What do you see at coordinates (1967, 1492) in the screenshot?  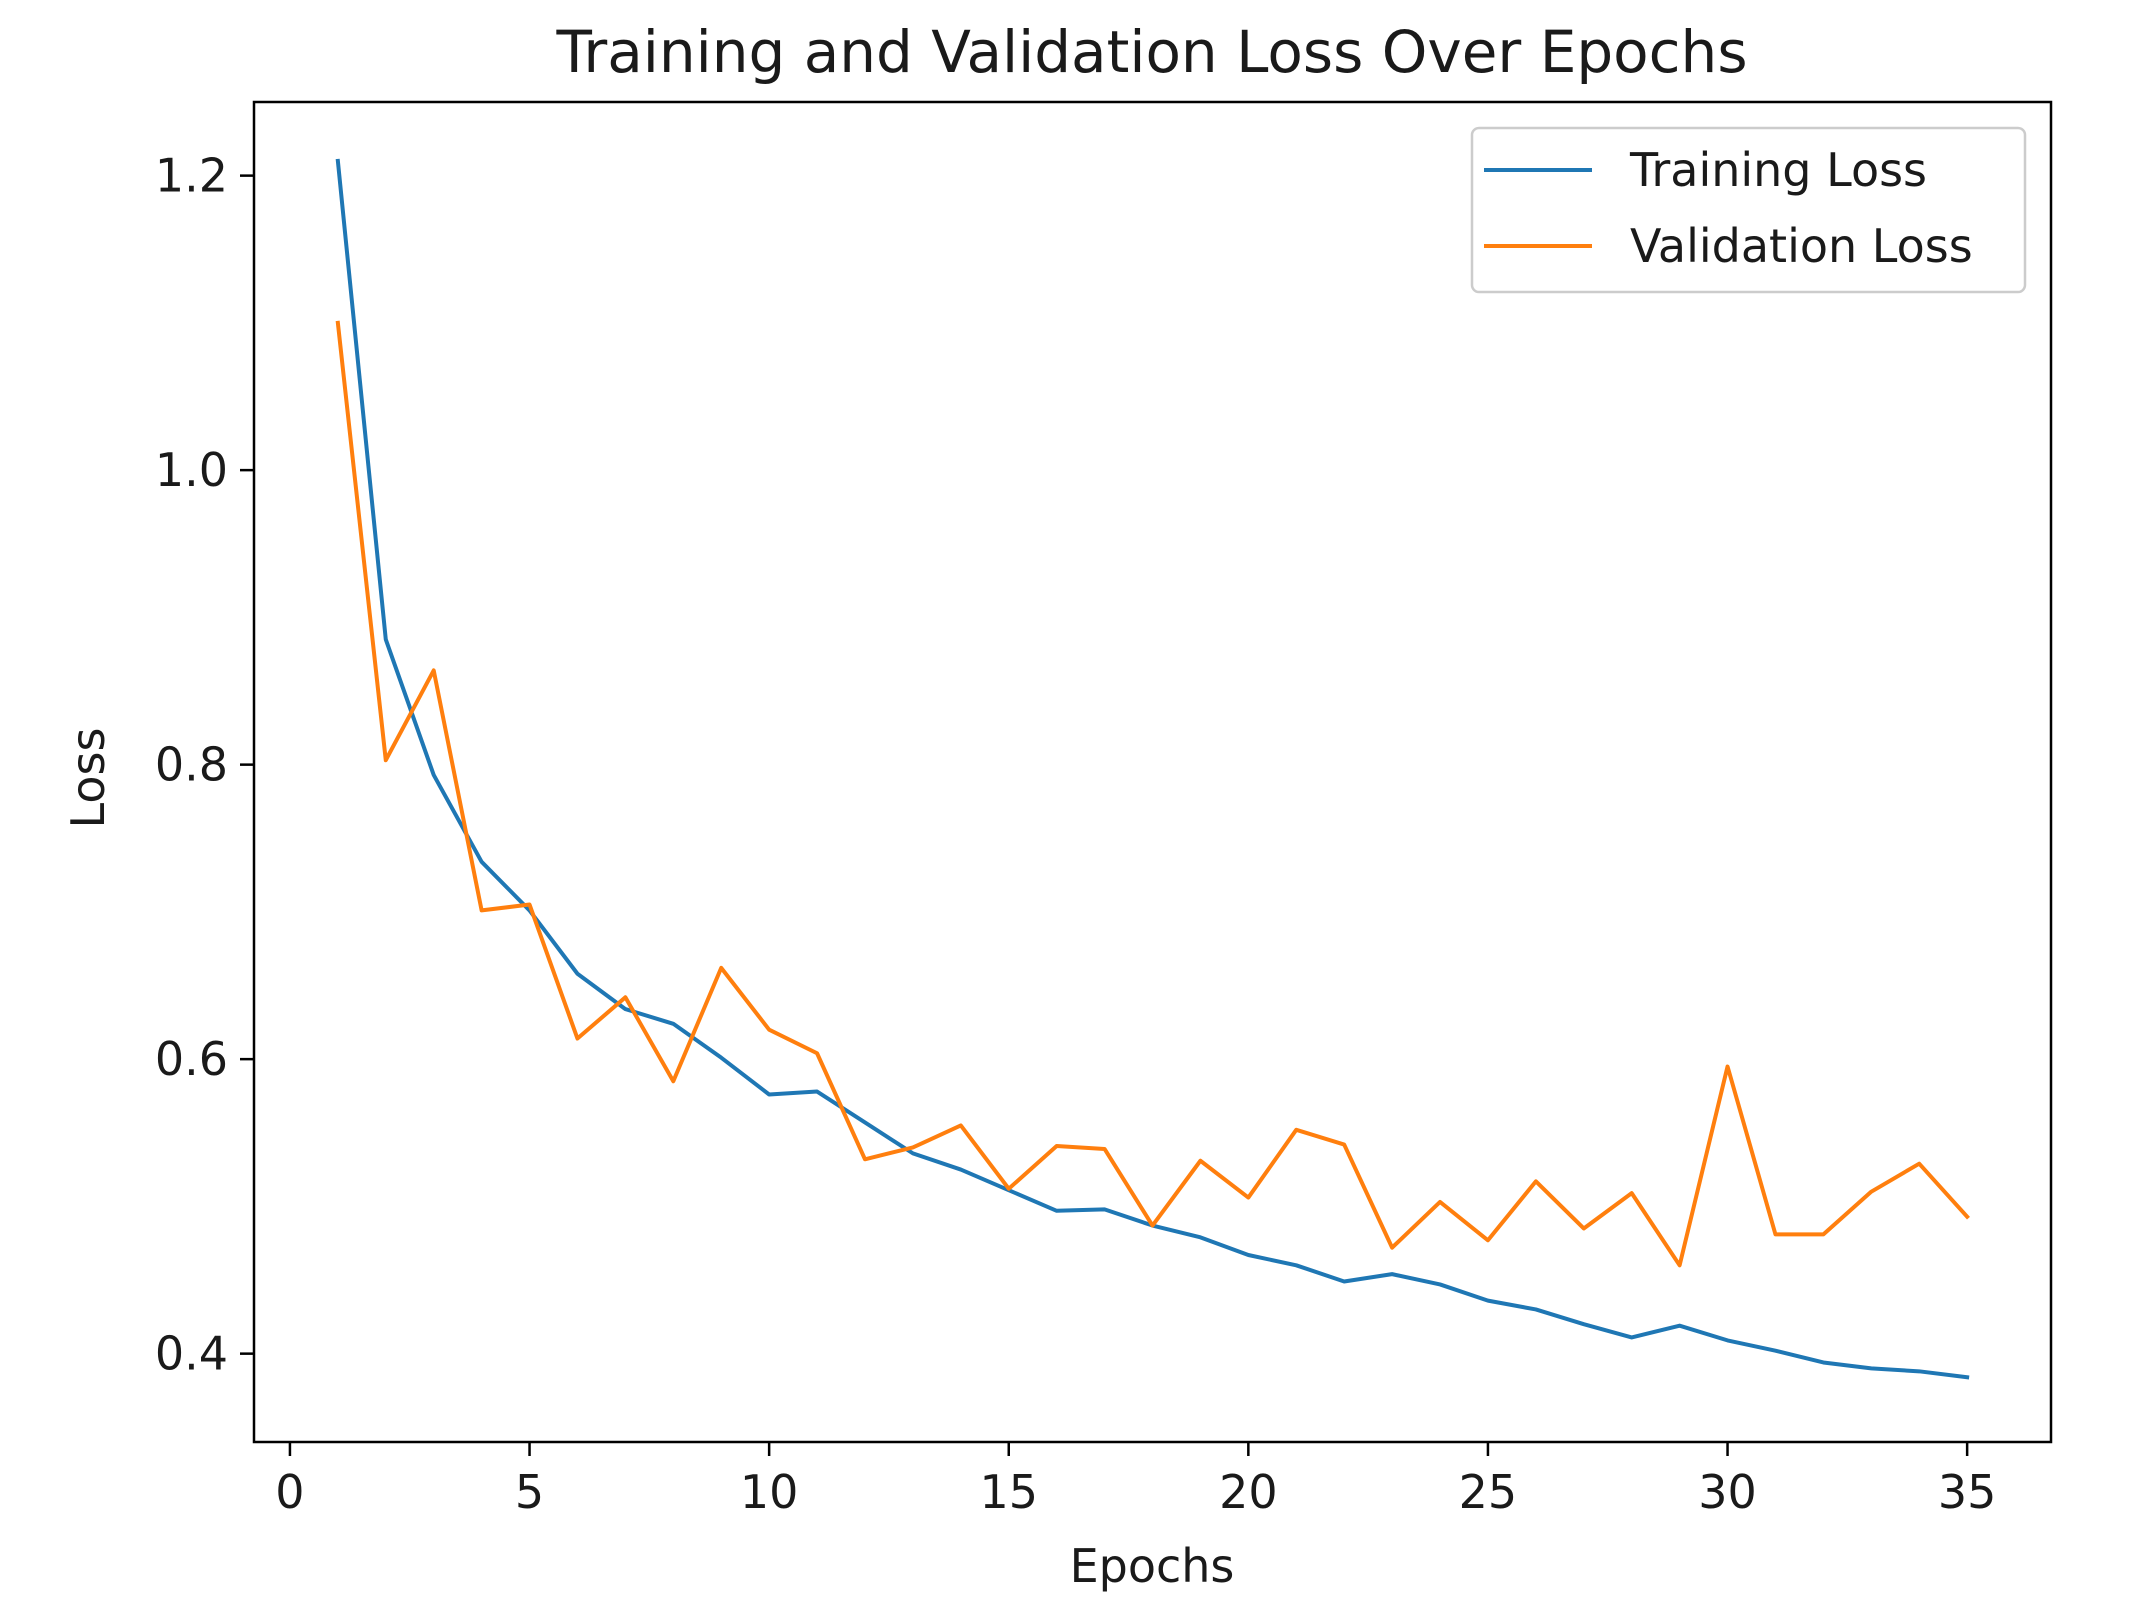 I see `x-tick-label: 35` at bounding box center [1967, 1492].